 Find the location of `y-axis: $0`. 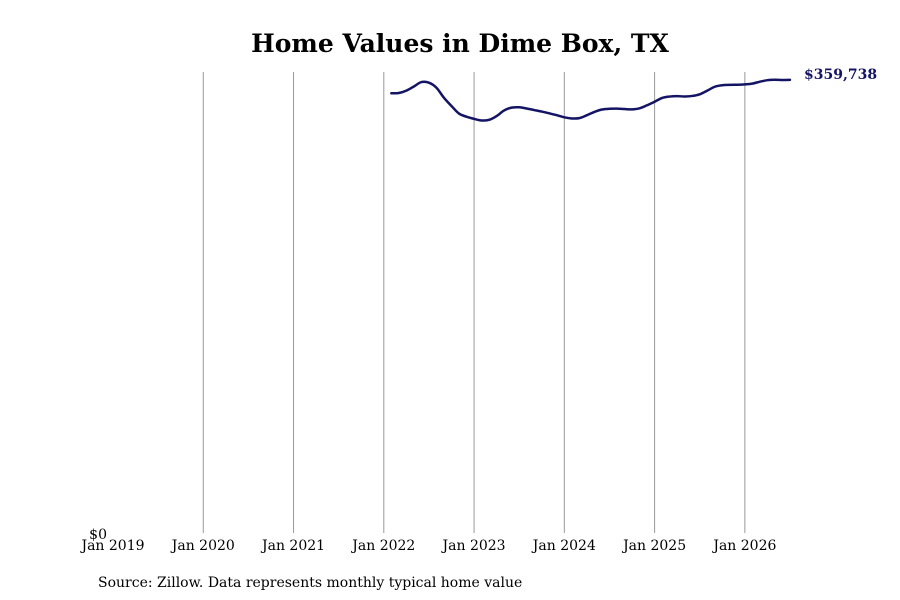

y-axis: $0 is located at coordinates (98, 535).